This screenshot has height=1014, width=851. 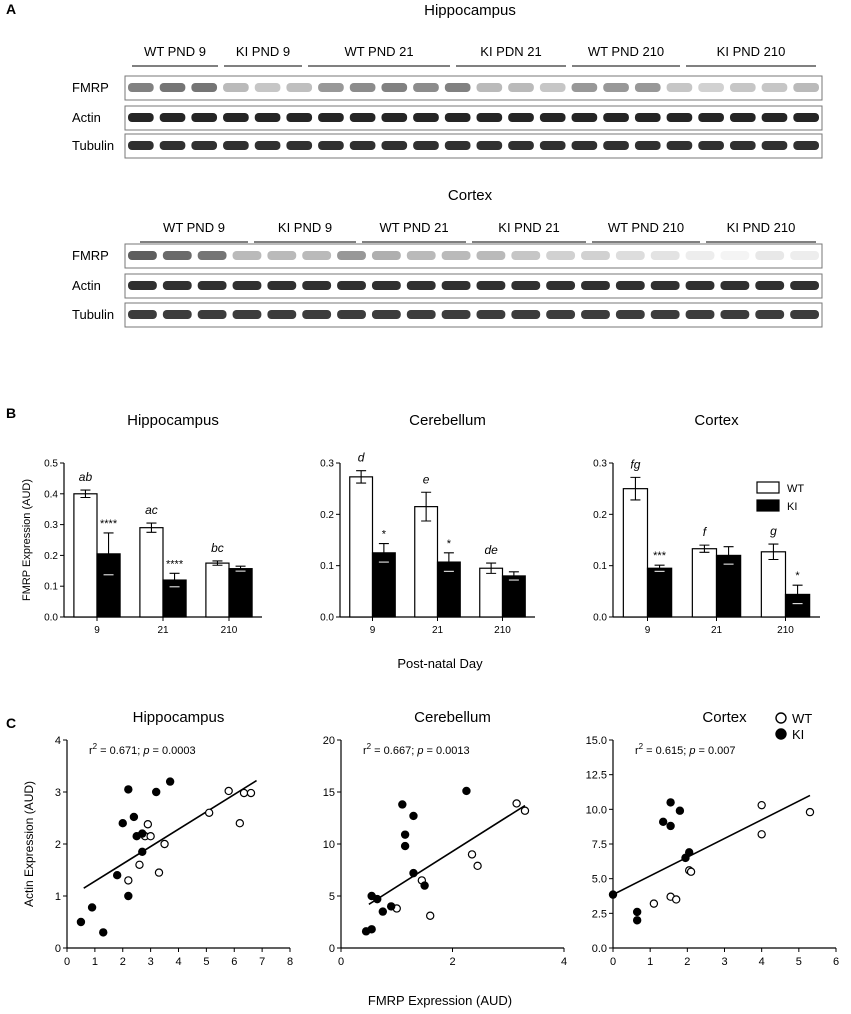 I want to click on chart-title: Hippocampus, so click(x=173, y=420).